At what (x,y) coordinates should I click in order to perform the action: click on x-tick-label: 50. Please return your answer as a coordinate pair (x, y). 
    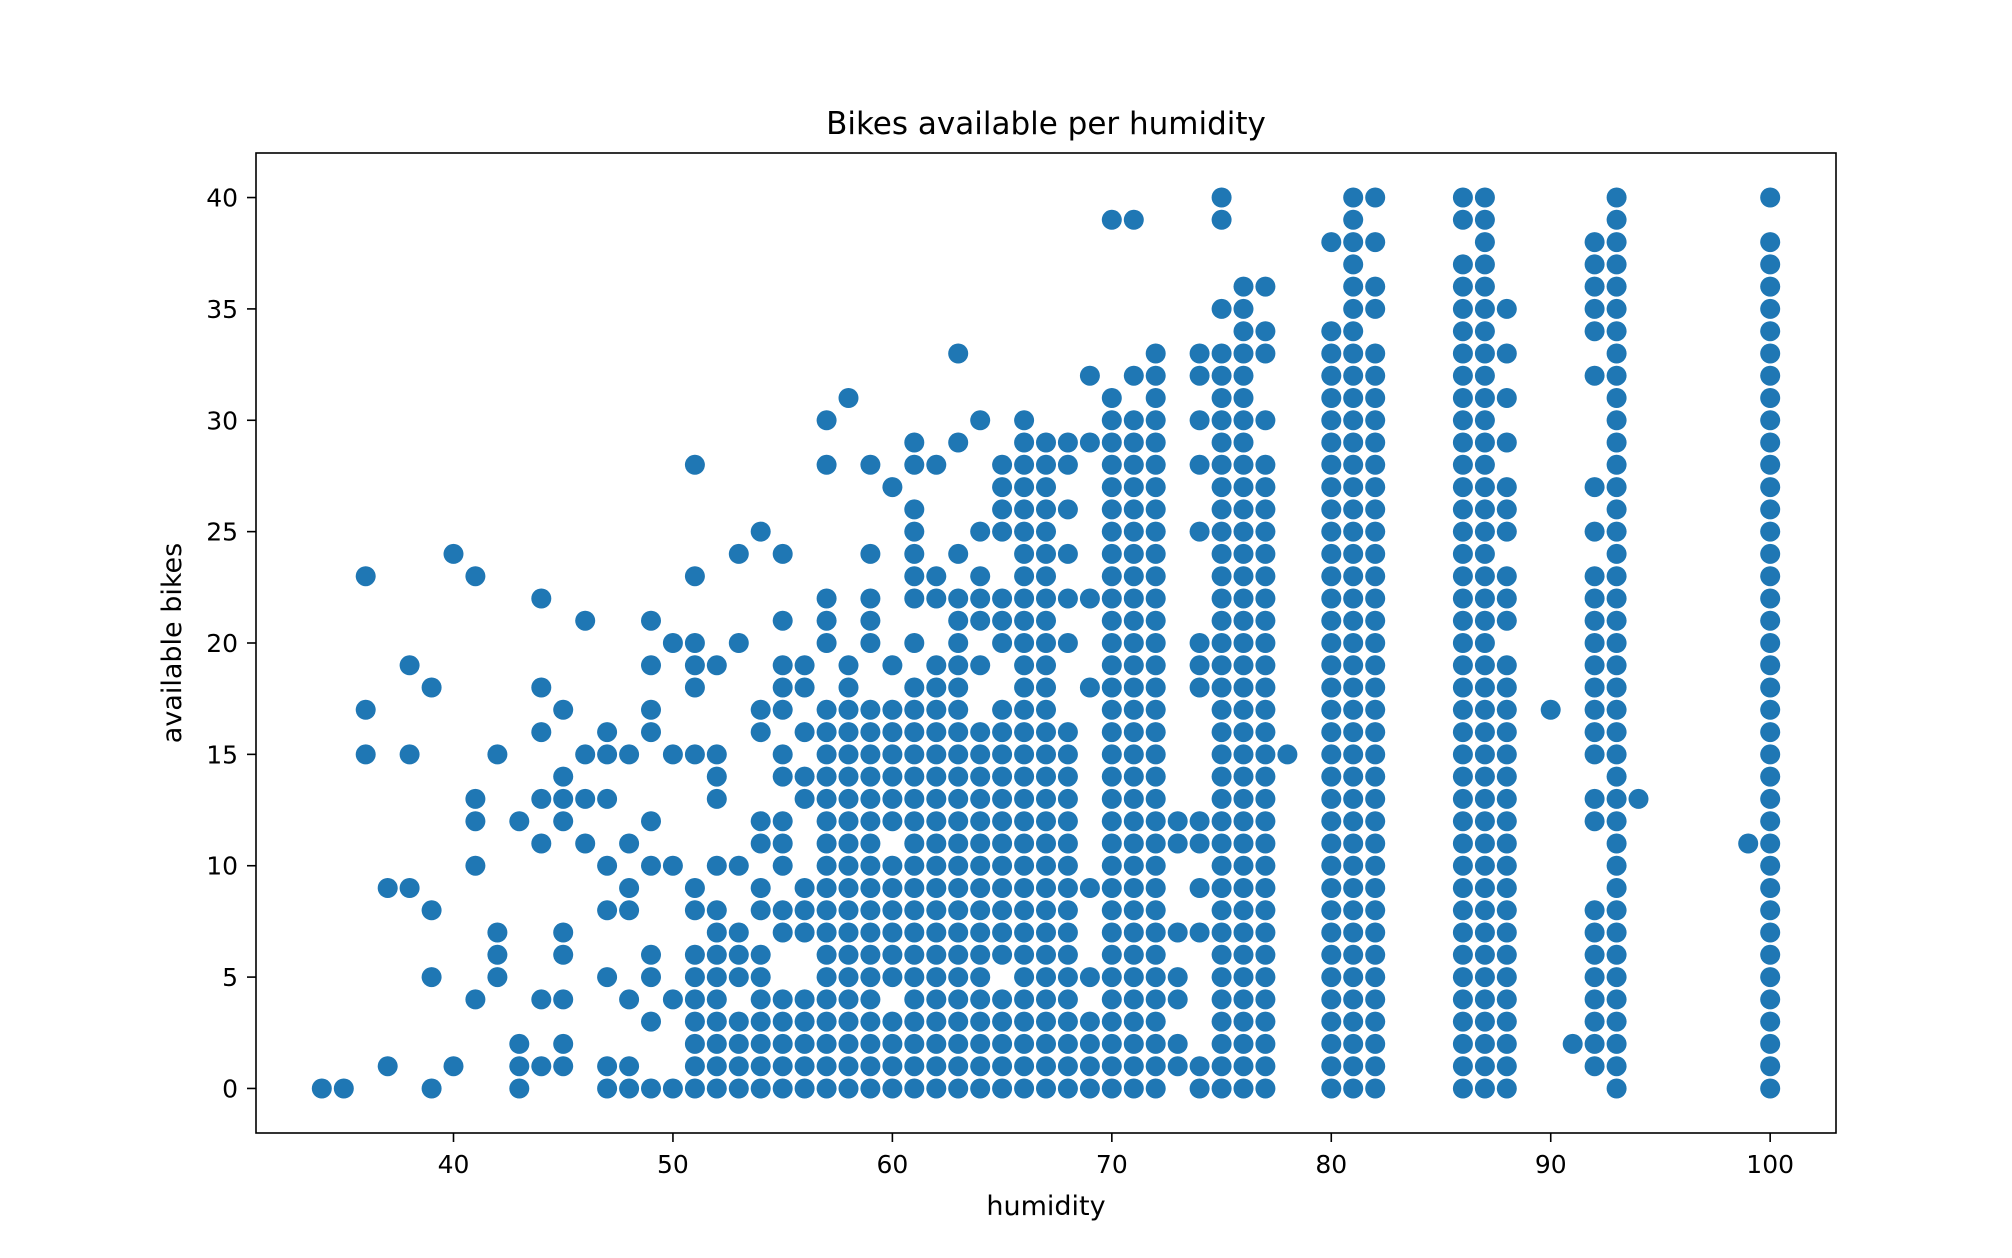
    Looking at the image, I should click on (673, 1164).